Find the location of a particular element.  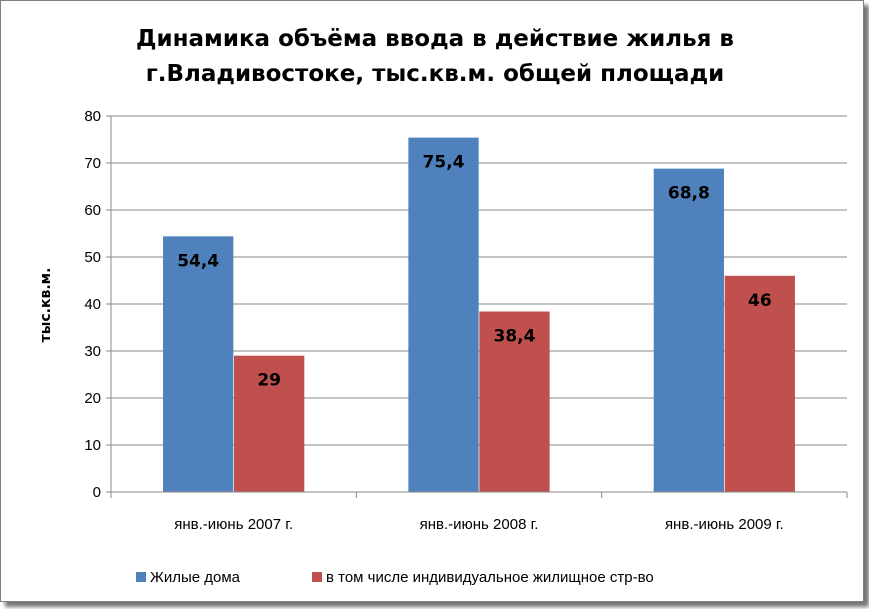

chart-title-line-1: Динамика объёма ввода в действие жилья в is located at coordinates (435, 39).